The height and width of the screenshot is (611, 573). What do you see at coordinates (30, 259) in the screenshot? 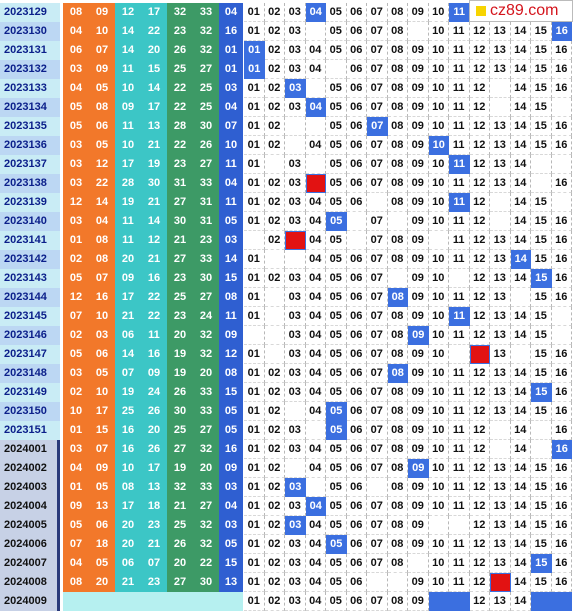
I see `issue-number: 2023142` at bounding box center [30, 259].